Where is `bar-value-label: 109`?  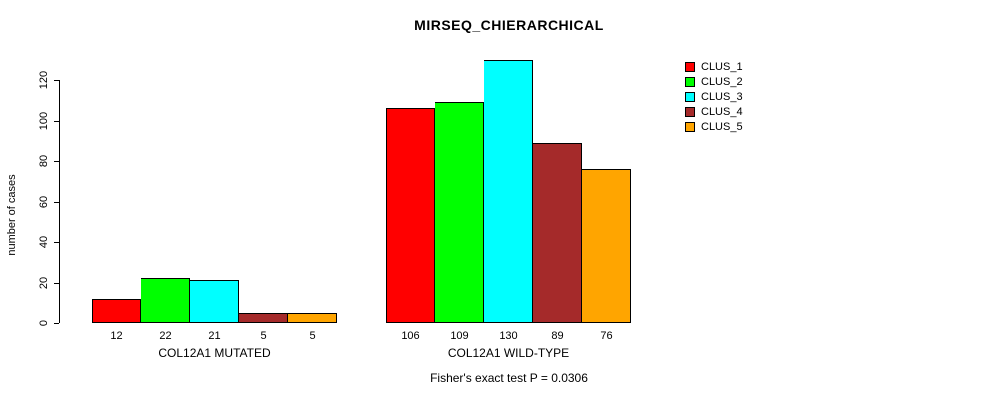
bar-value-label: 109 is located at coordinates (459, 336).